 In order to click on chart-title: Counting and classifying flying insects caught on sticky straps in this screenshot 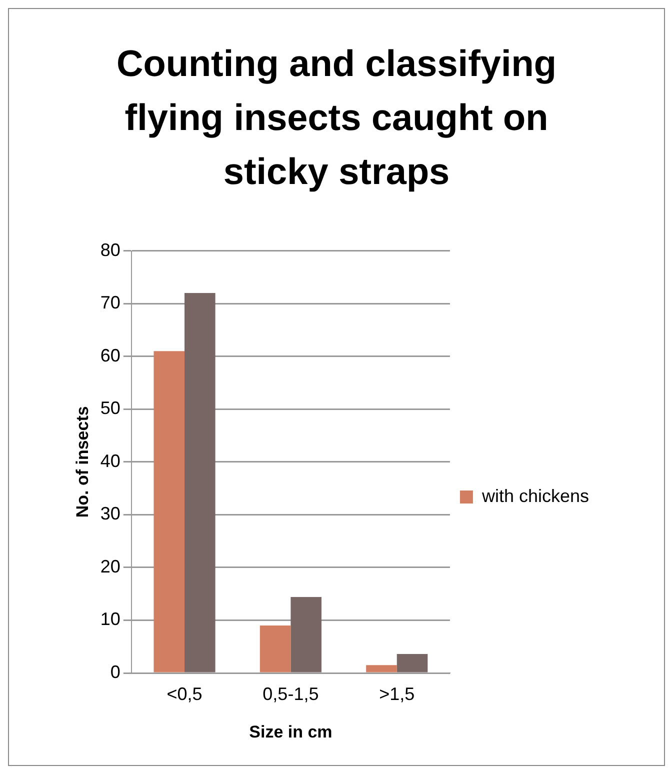, I will do `click(337, 118)`.